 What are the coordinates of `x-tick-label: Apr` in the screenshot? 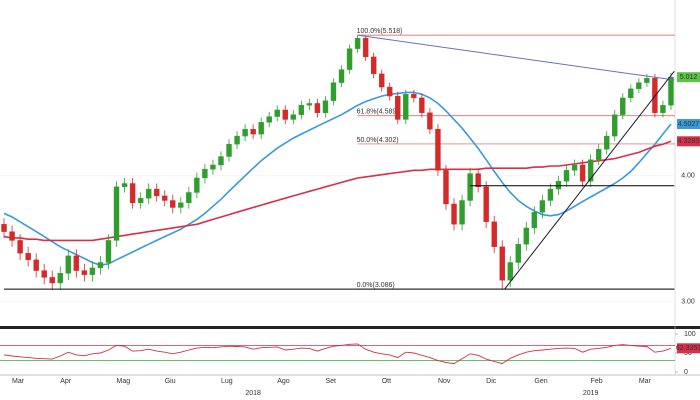 It's located at (66, 381).